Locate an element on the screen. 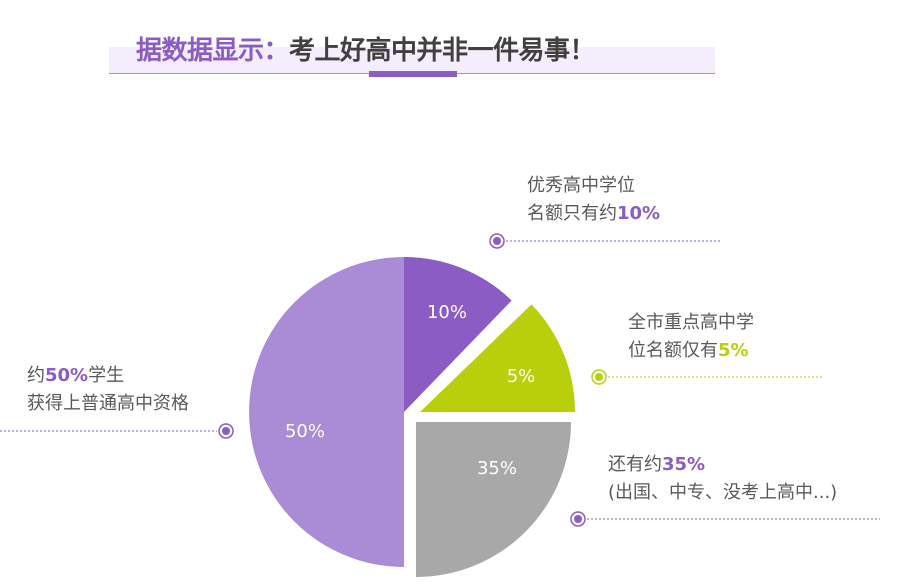 The image size is (900, 585). leader-50-dot is located at coordinates (226, 431).